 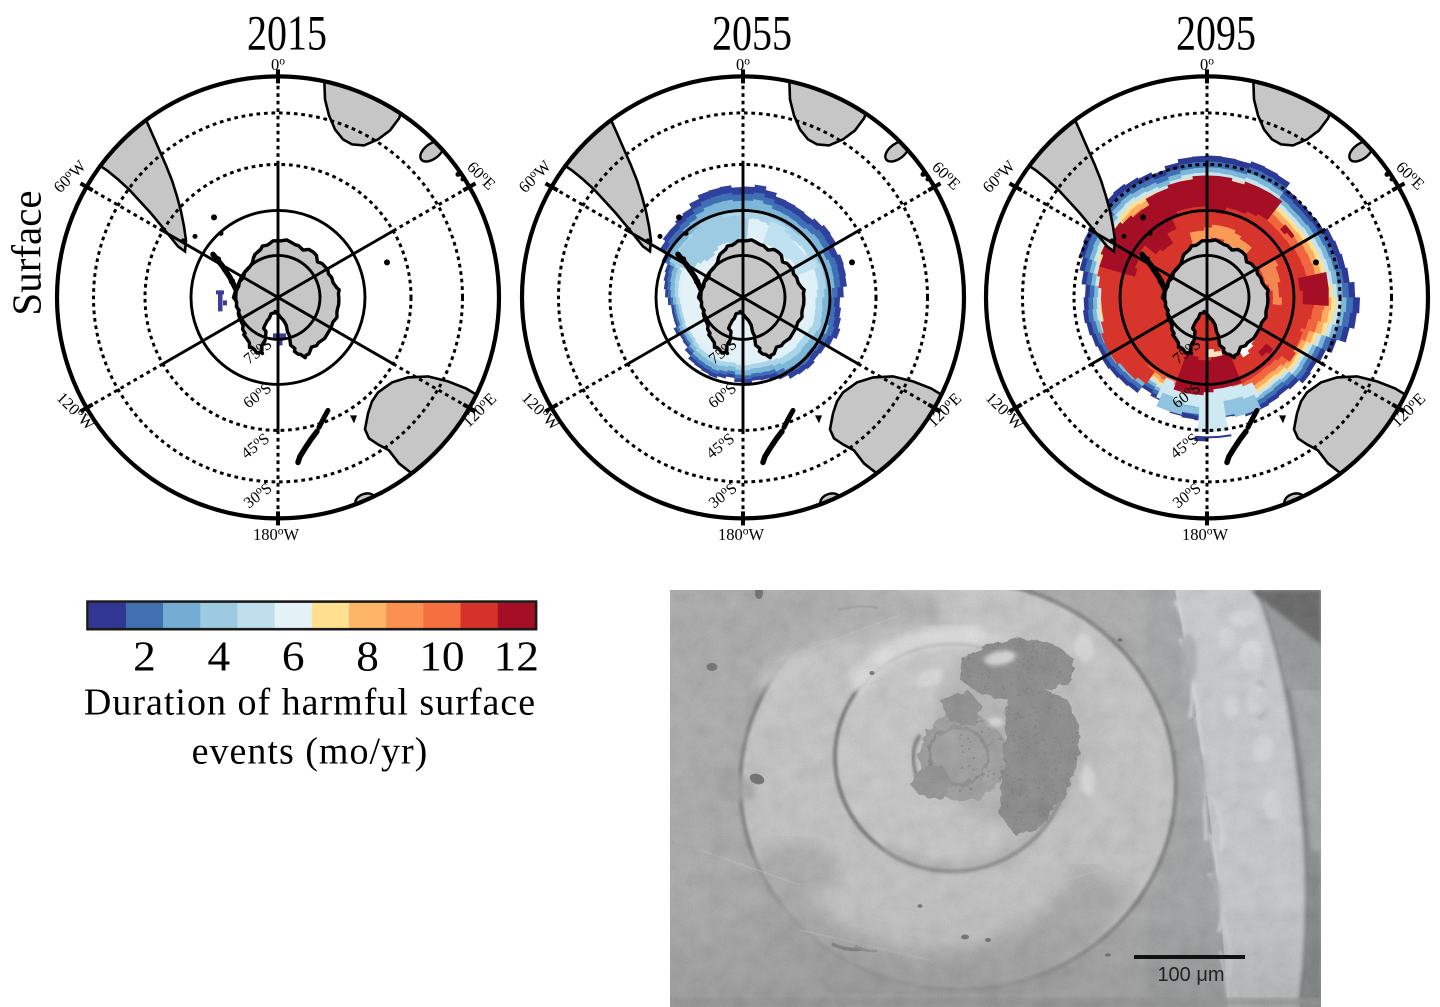 What do you see at coordinates (441, 657) in the screenshot?
I see `svg-text: 10` at bounding box center [441, 657].